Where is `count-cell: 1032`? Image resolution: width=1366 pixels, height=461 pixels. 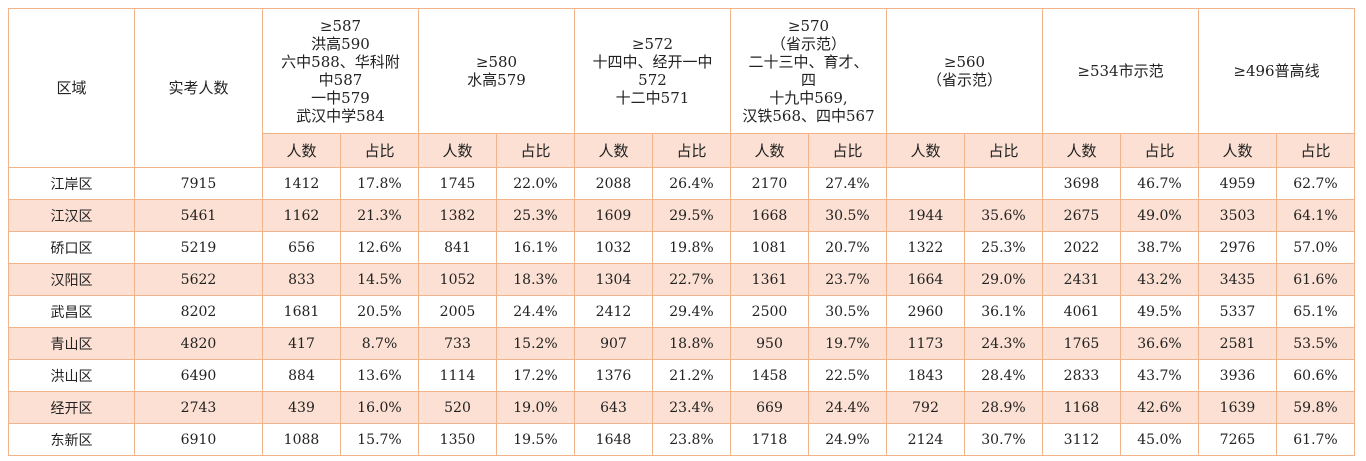
count-cell: 1032 is located at coordinates (613, 247).